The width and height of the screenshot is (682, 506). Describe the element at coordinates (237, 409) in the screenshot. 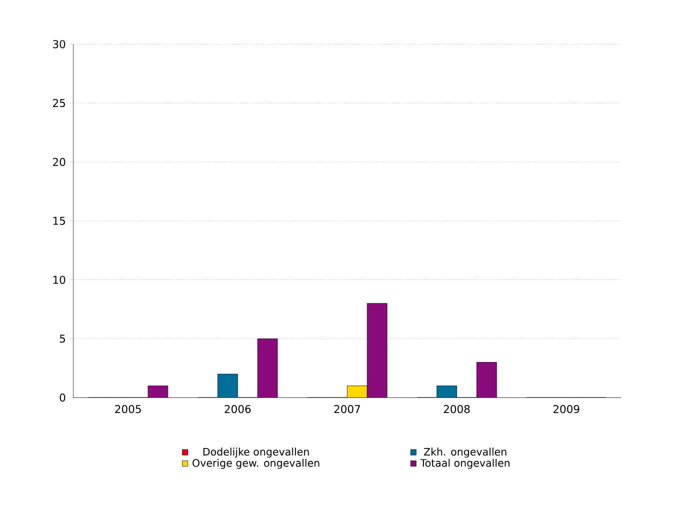

I see `x-tick-label: 2006` at that location.